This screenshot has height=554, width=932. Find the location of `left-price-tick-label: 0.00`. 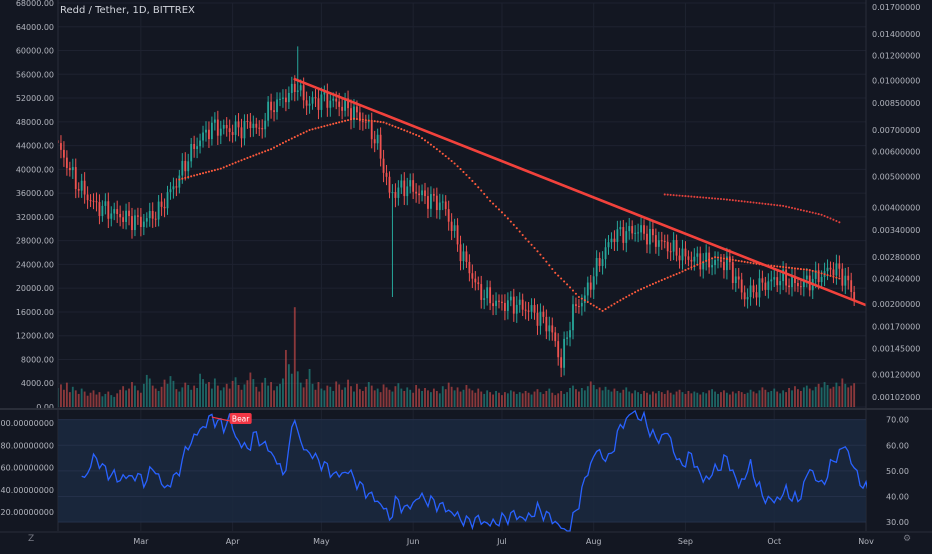

left-price-tick-label: 0.00 is located at coordinates (45, 407).